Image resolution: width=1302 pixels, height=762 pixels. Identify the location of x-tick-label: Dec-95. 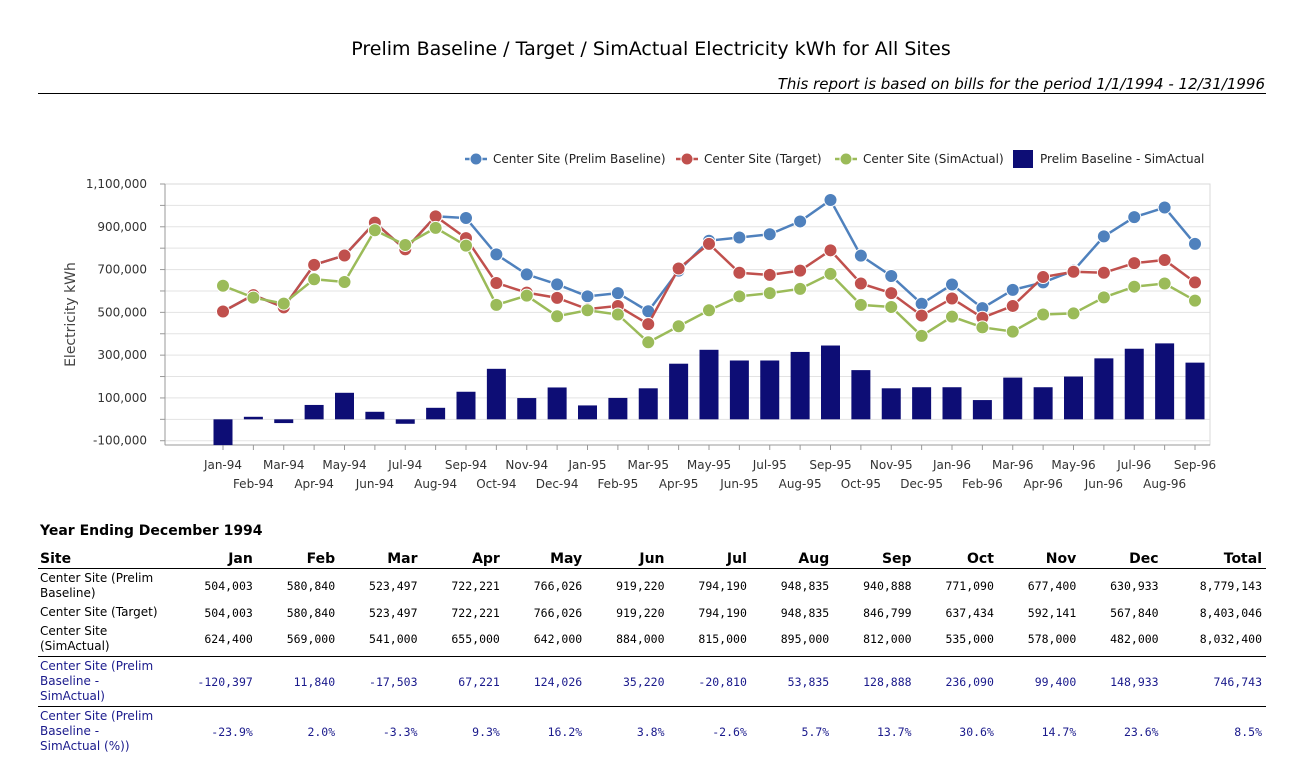
(921, 484).